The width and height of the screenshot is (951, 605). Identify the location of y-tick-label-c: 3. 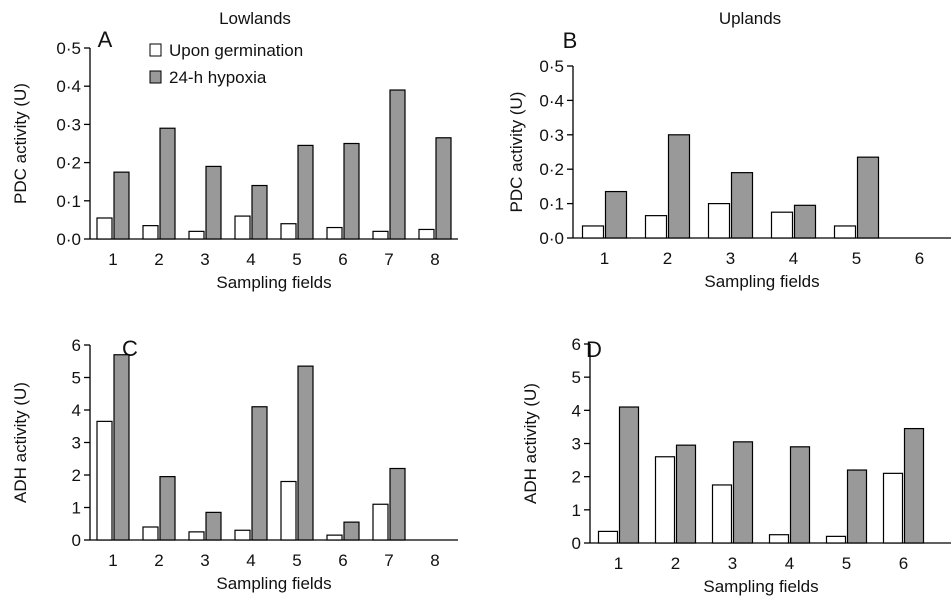
(76, 443).